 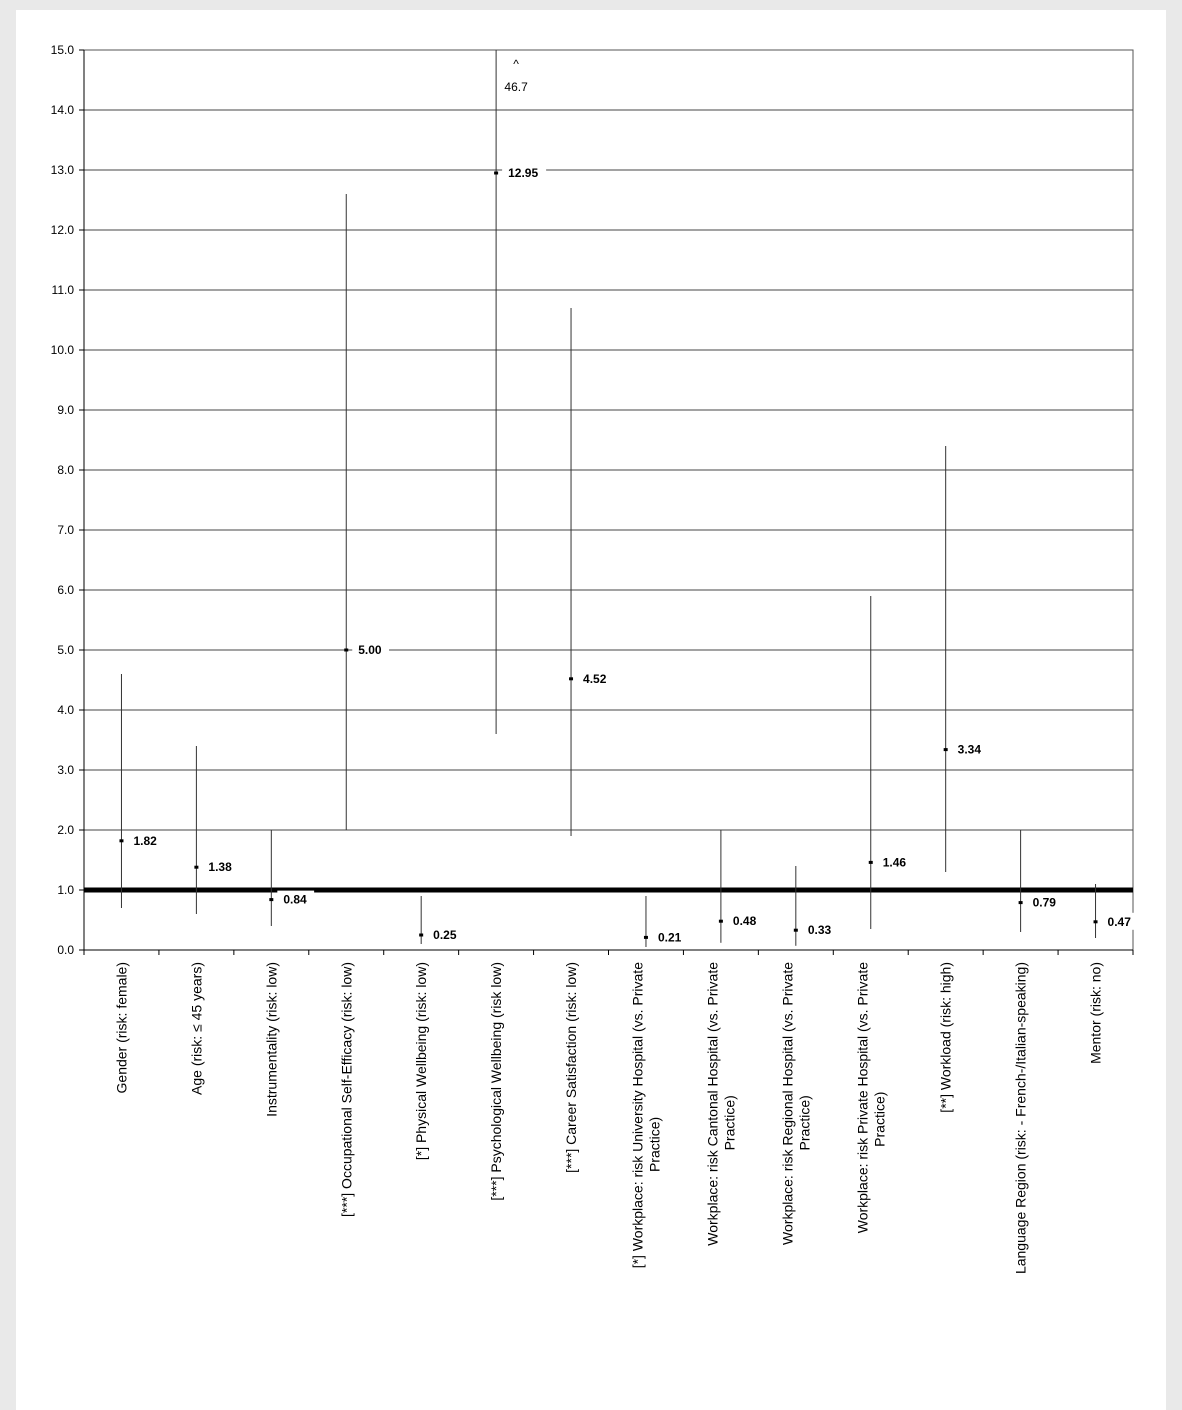 What do you see at coordinates (1096, 1013) in the screenshot?
I see `category-label: Mentor (risk: no)` at bounding box center [1096, 1013].